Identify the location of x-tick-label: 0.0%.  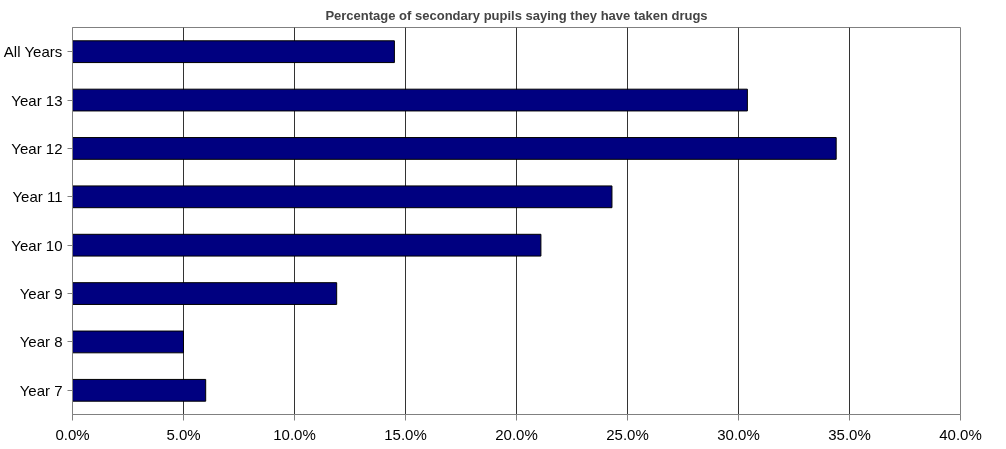
(72, 434).